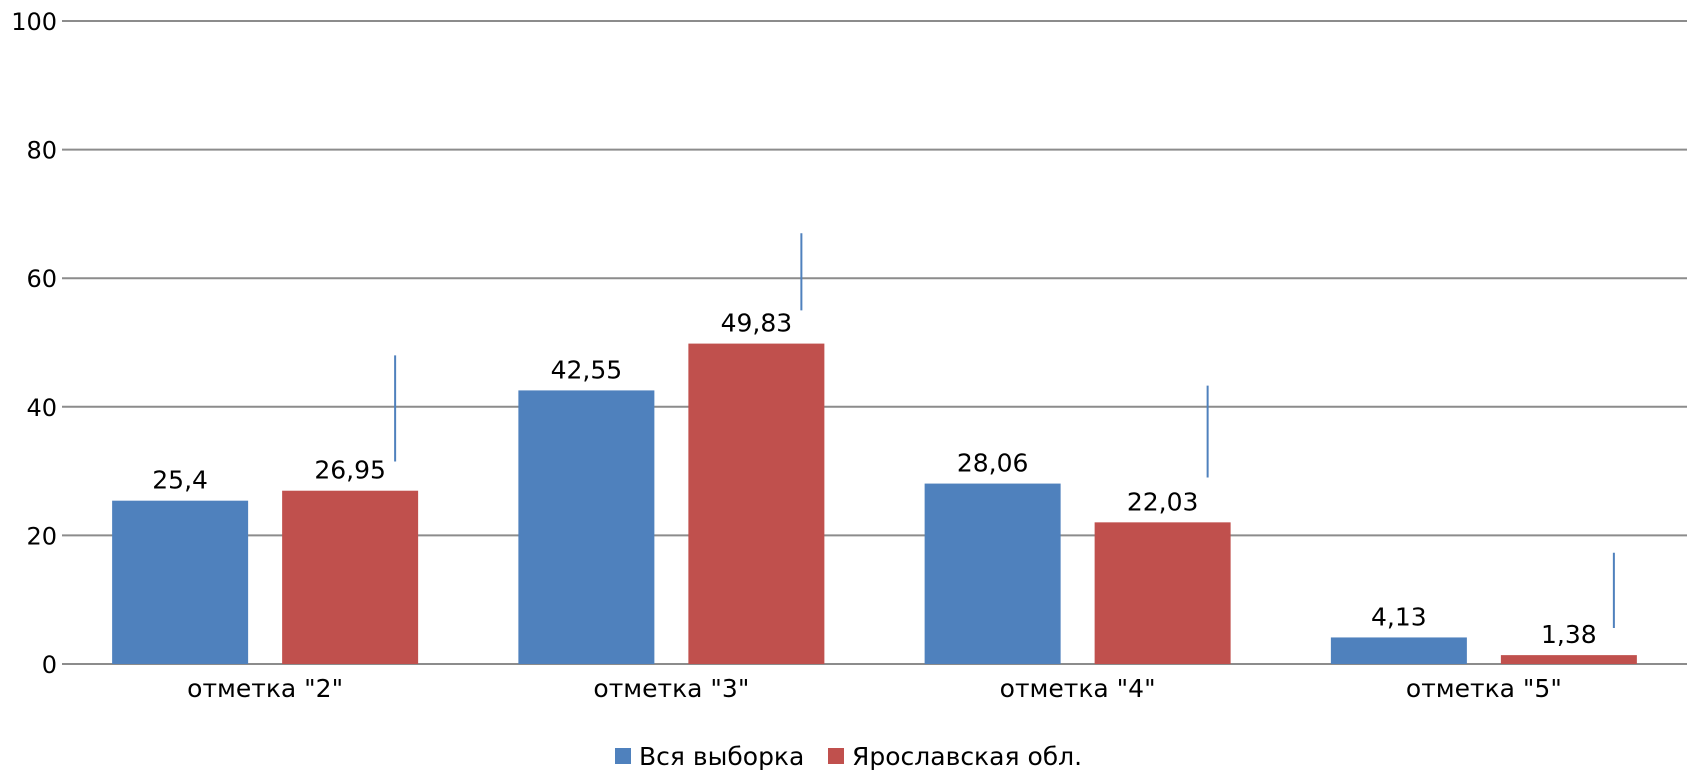  Describe the element at coordinates (1078, 688) in the screenshot. I see `category-label: отметка "4"` at that location.